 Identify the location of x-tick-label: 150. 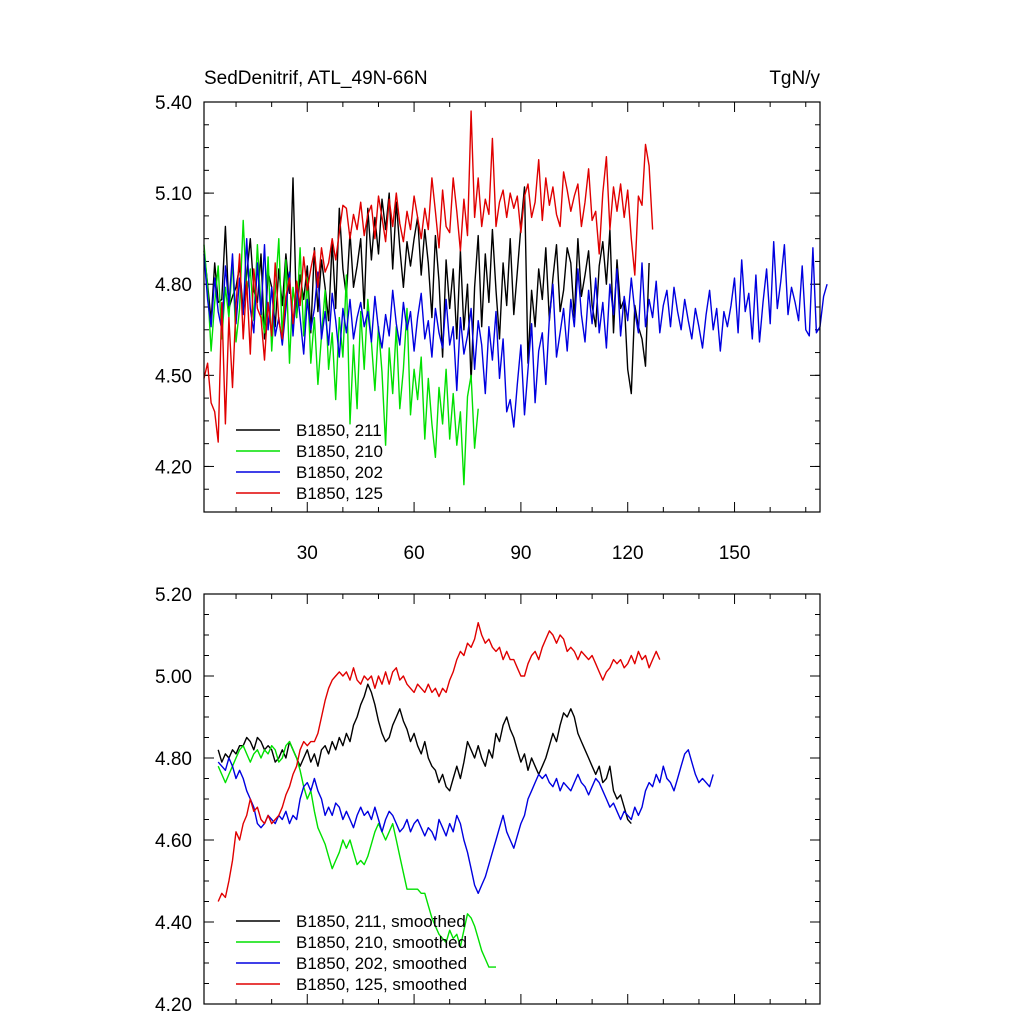
(735, 553).